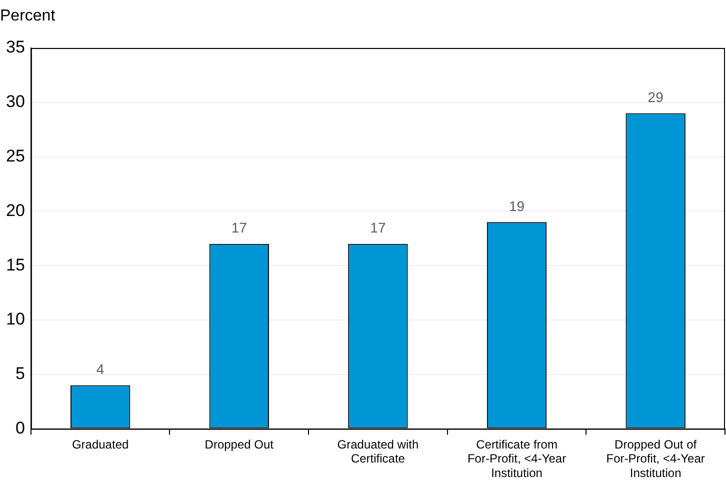 This screenshot has width=726, height=484. What do you see at coordinates (15, 47) in the screenshot?
I see `y-tick-label: 35` at bounding box center [15, 47].